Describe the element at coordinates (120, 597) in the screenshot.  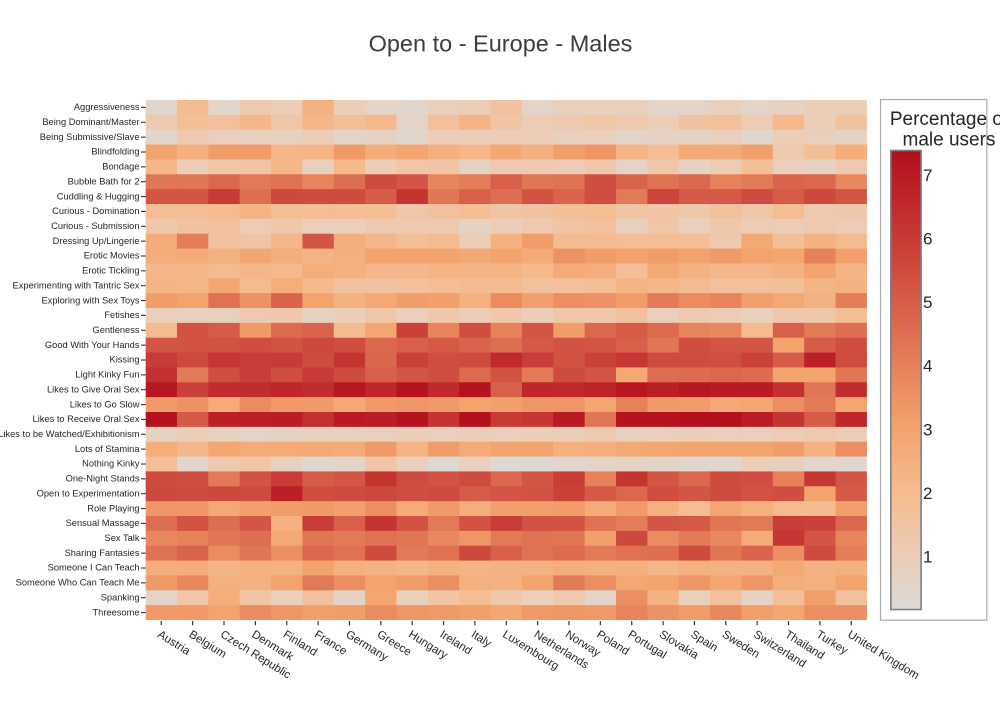
I see `svg-text: Spanking` at that location.